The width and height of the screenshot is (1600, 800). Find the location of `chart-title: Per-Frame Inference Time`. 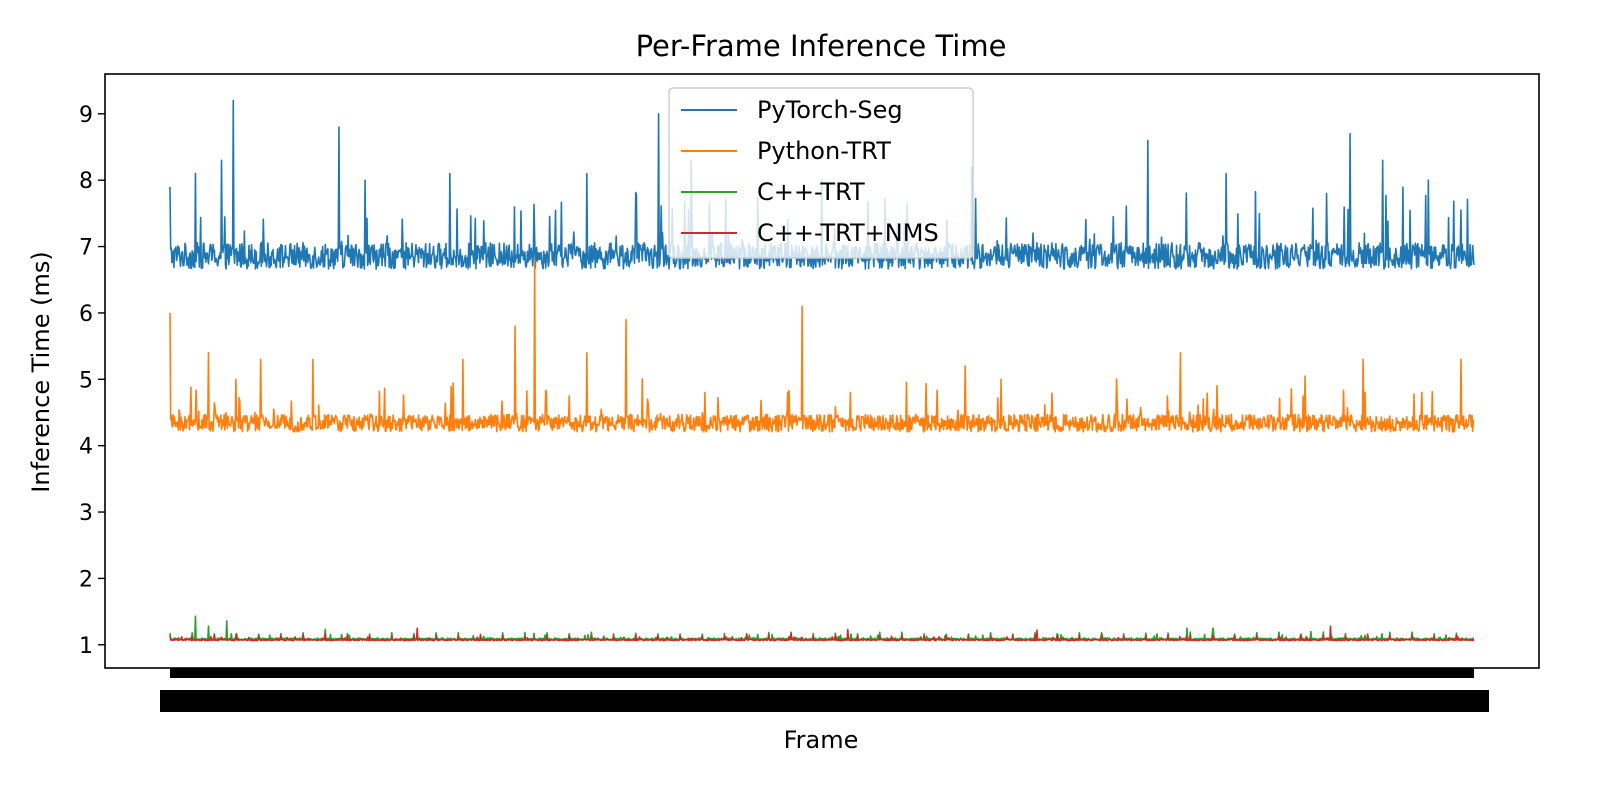

chart-title: Per-Frame Inference Time is located at coordinates (821, 46).